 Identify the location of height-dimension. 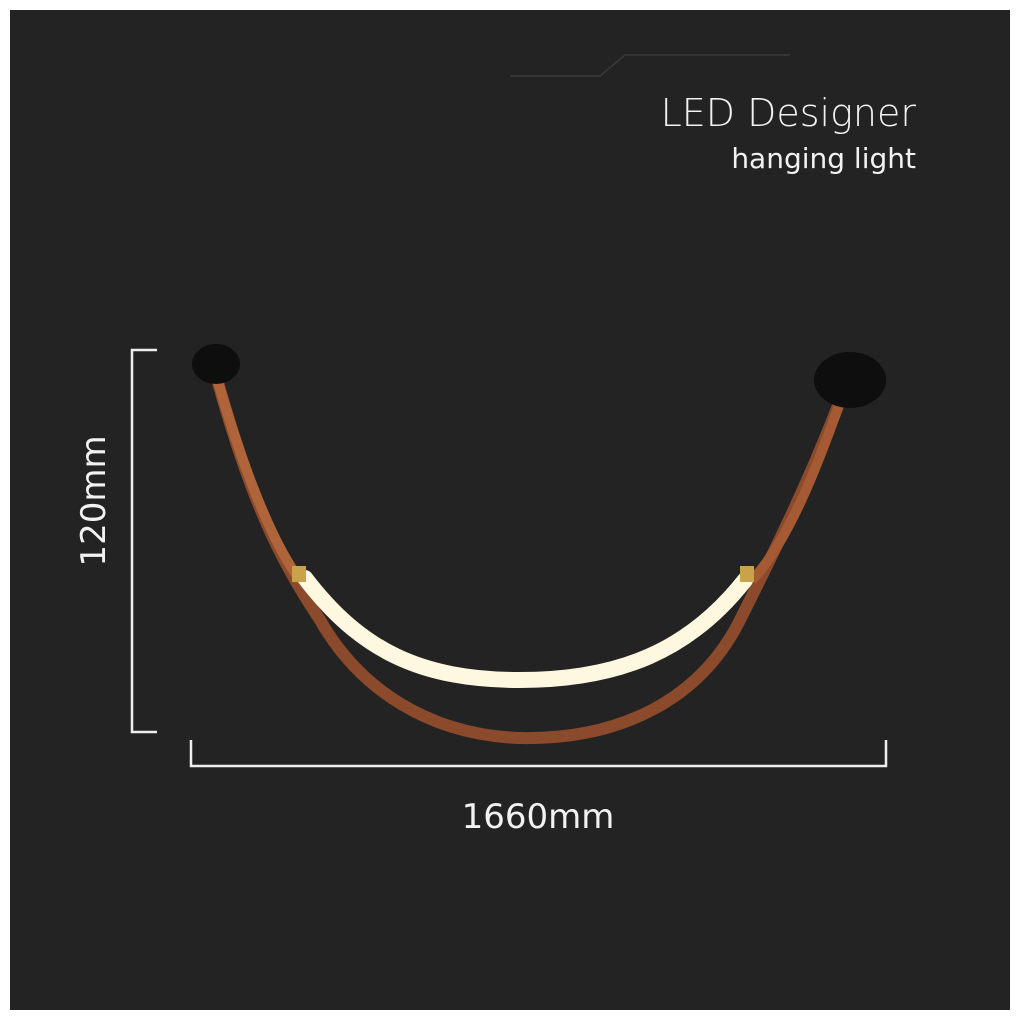
(143, 541).